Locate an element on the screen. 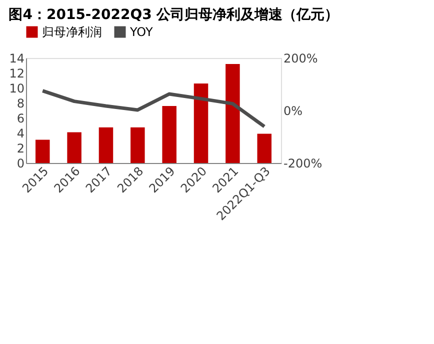  y2-tick-label: 200% is located at coordinates (301, 59).